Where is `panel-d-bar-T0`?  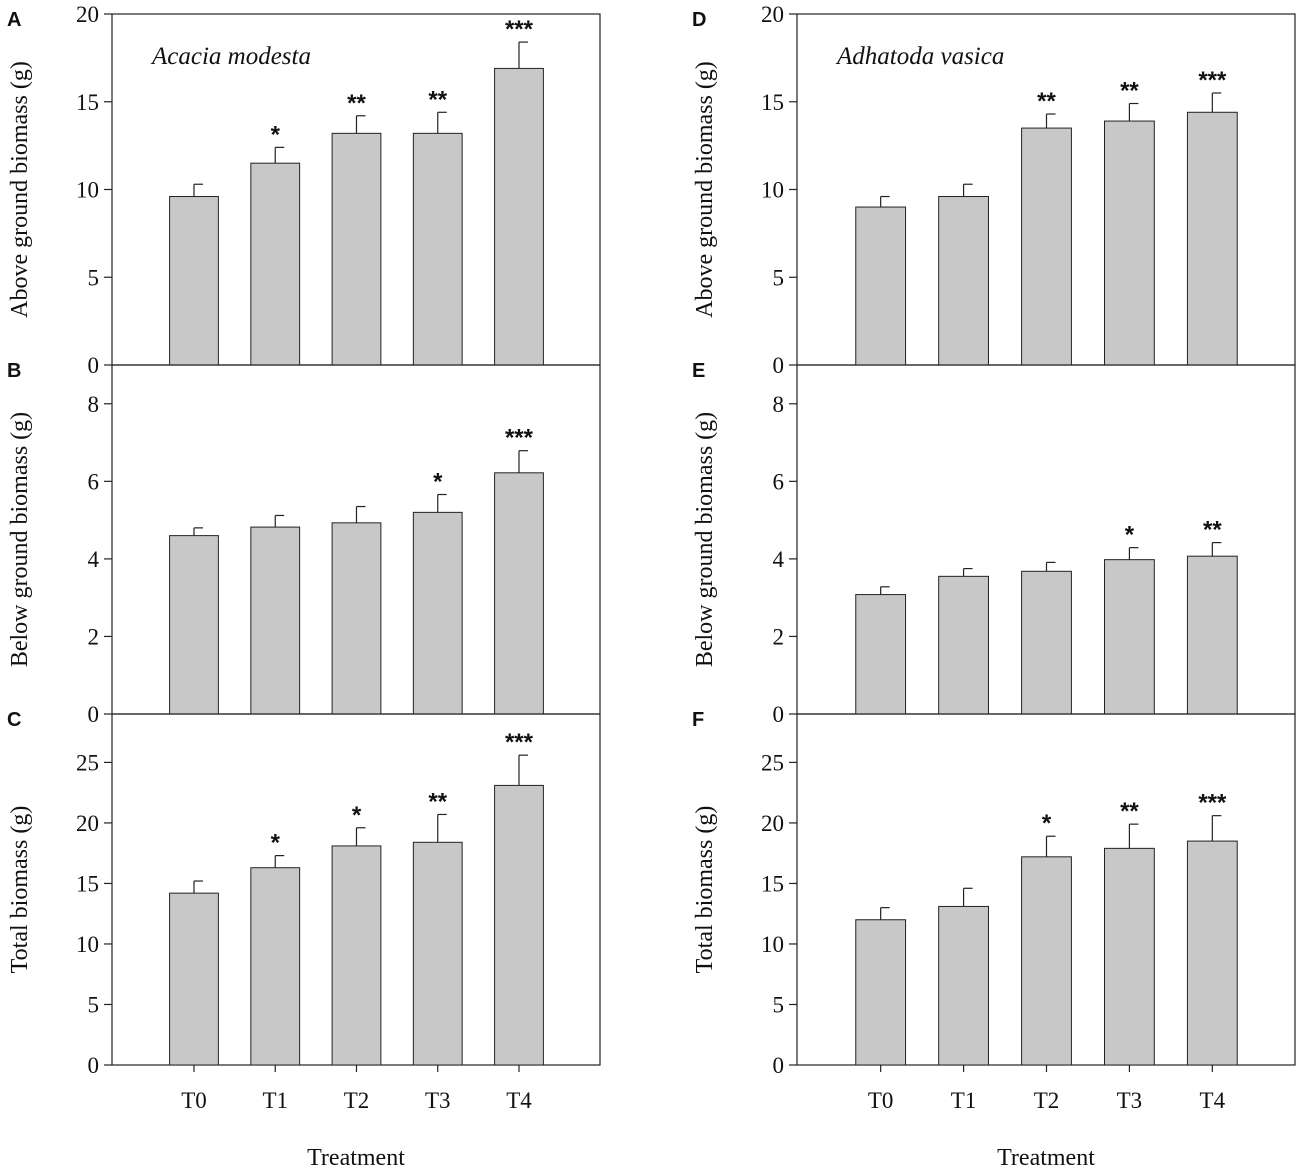 panel-d-bar-T0 is located at coordinates (881, 286).